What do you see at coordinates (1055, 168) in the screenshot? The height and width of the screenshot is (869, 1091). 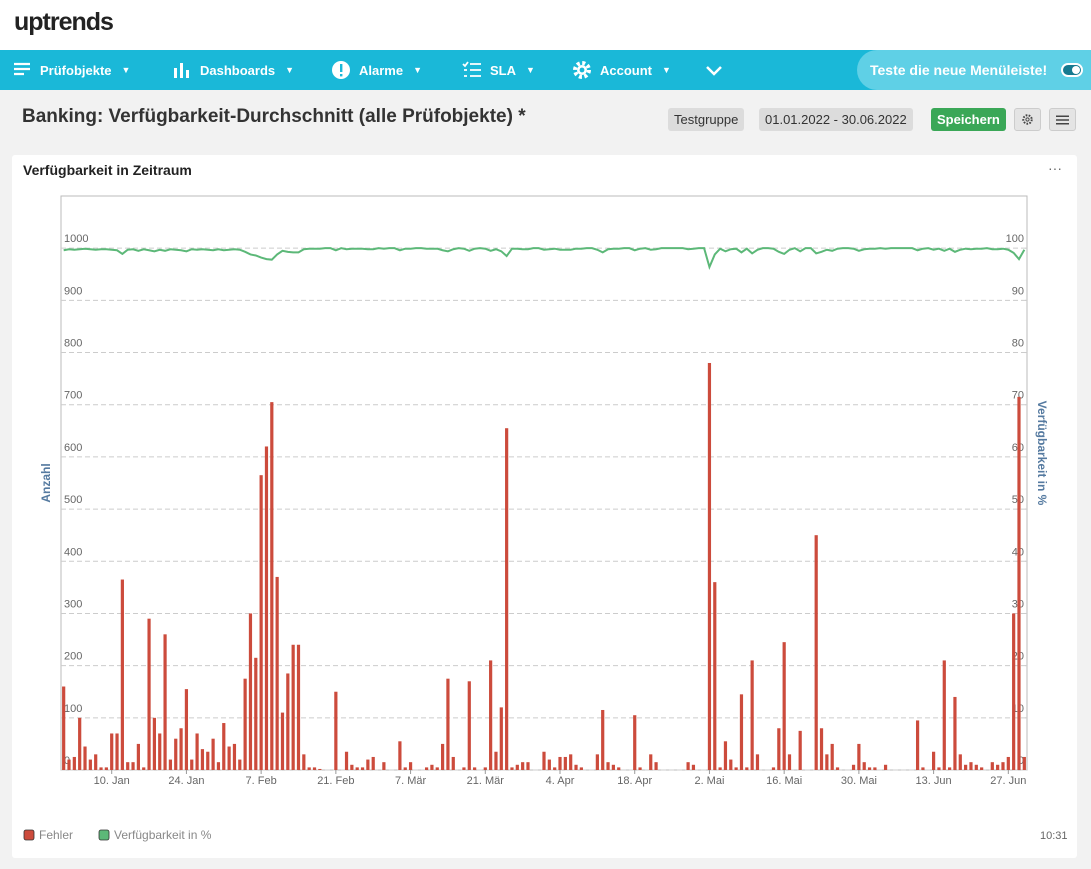 I see `panel-menu: ···` at bounding box center [1055, 168].